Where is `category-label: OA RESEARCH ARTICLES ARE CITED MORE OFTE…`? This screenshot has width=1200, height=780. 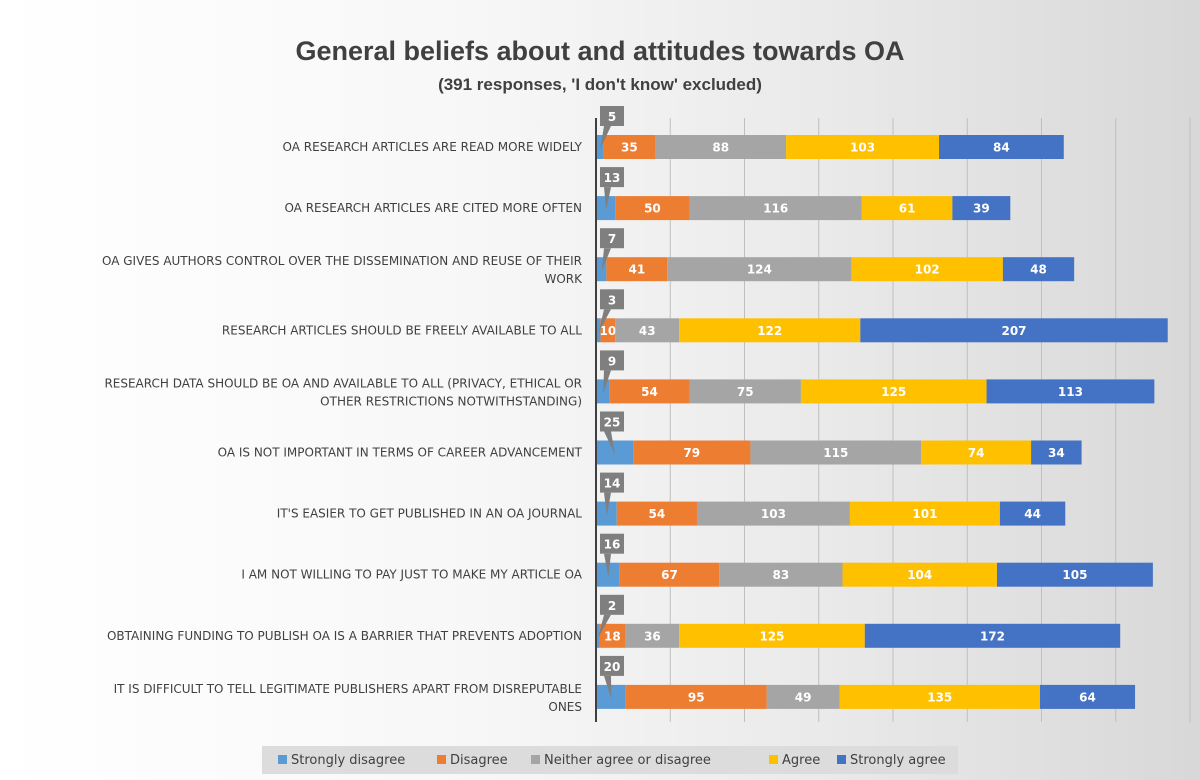 category-label: OA RESEARCH ARTICLES ARE CITED MORE OFTE… is located at coordinates (433, 208).